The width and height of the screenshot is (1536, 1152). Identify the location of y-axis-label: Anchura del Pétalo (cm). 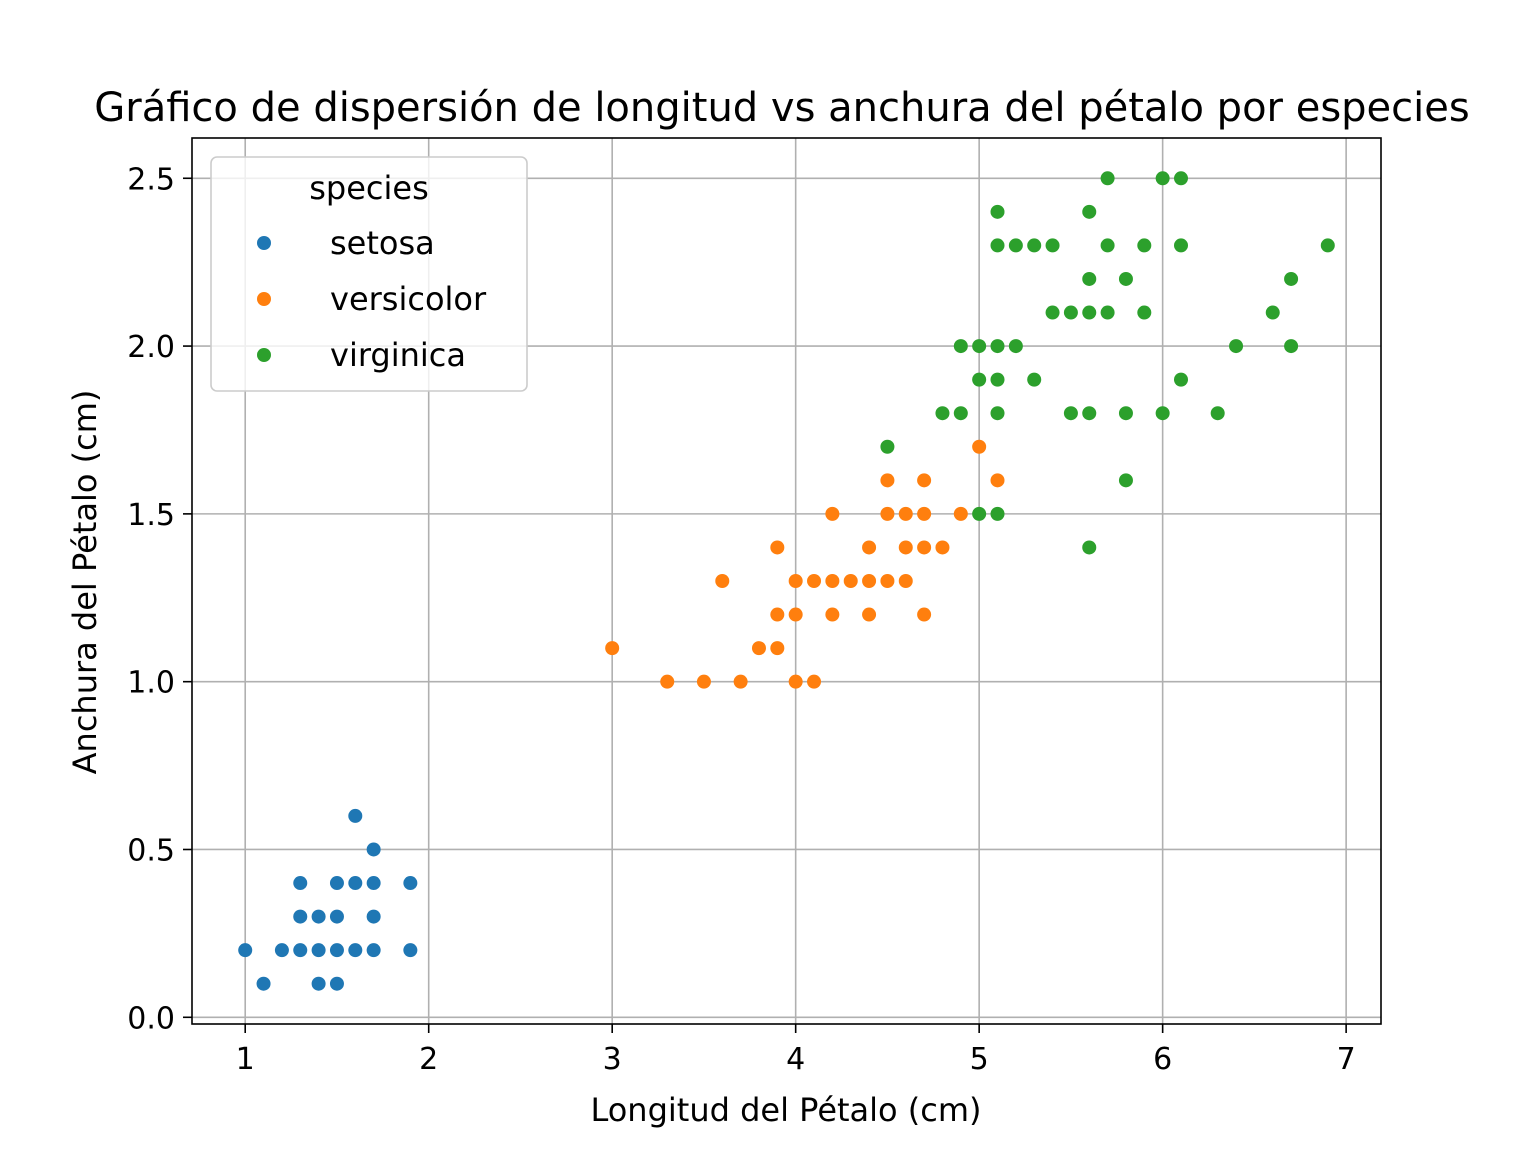
(85, 582).